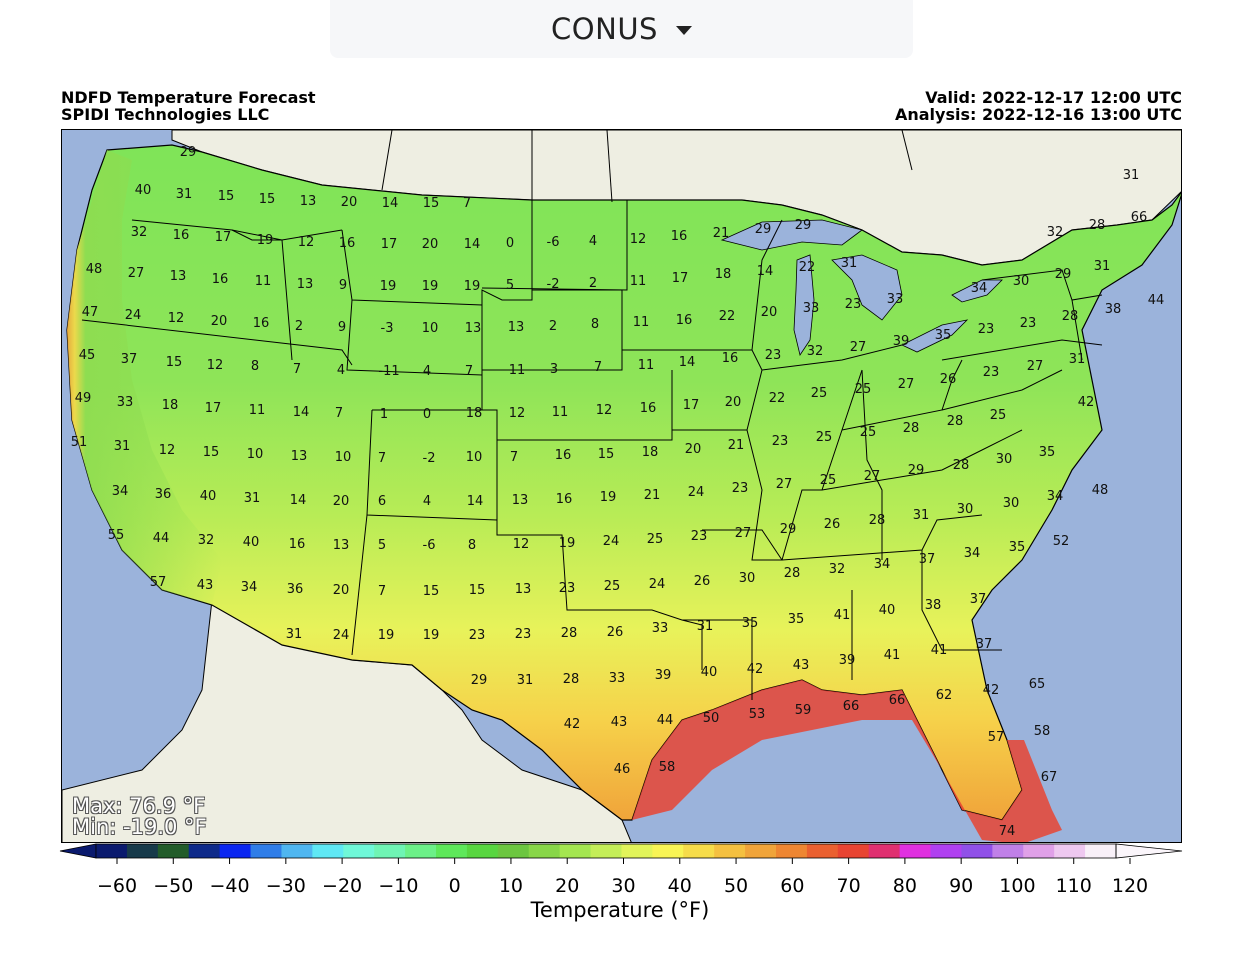  Describe the element at coordinates (711, 718) in the screenshot. I see `temperature-label: 50` at that location.